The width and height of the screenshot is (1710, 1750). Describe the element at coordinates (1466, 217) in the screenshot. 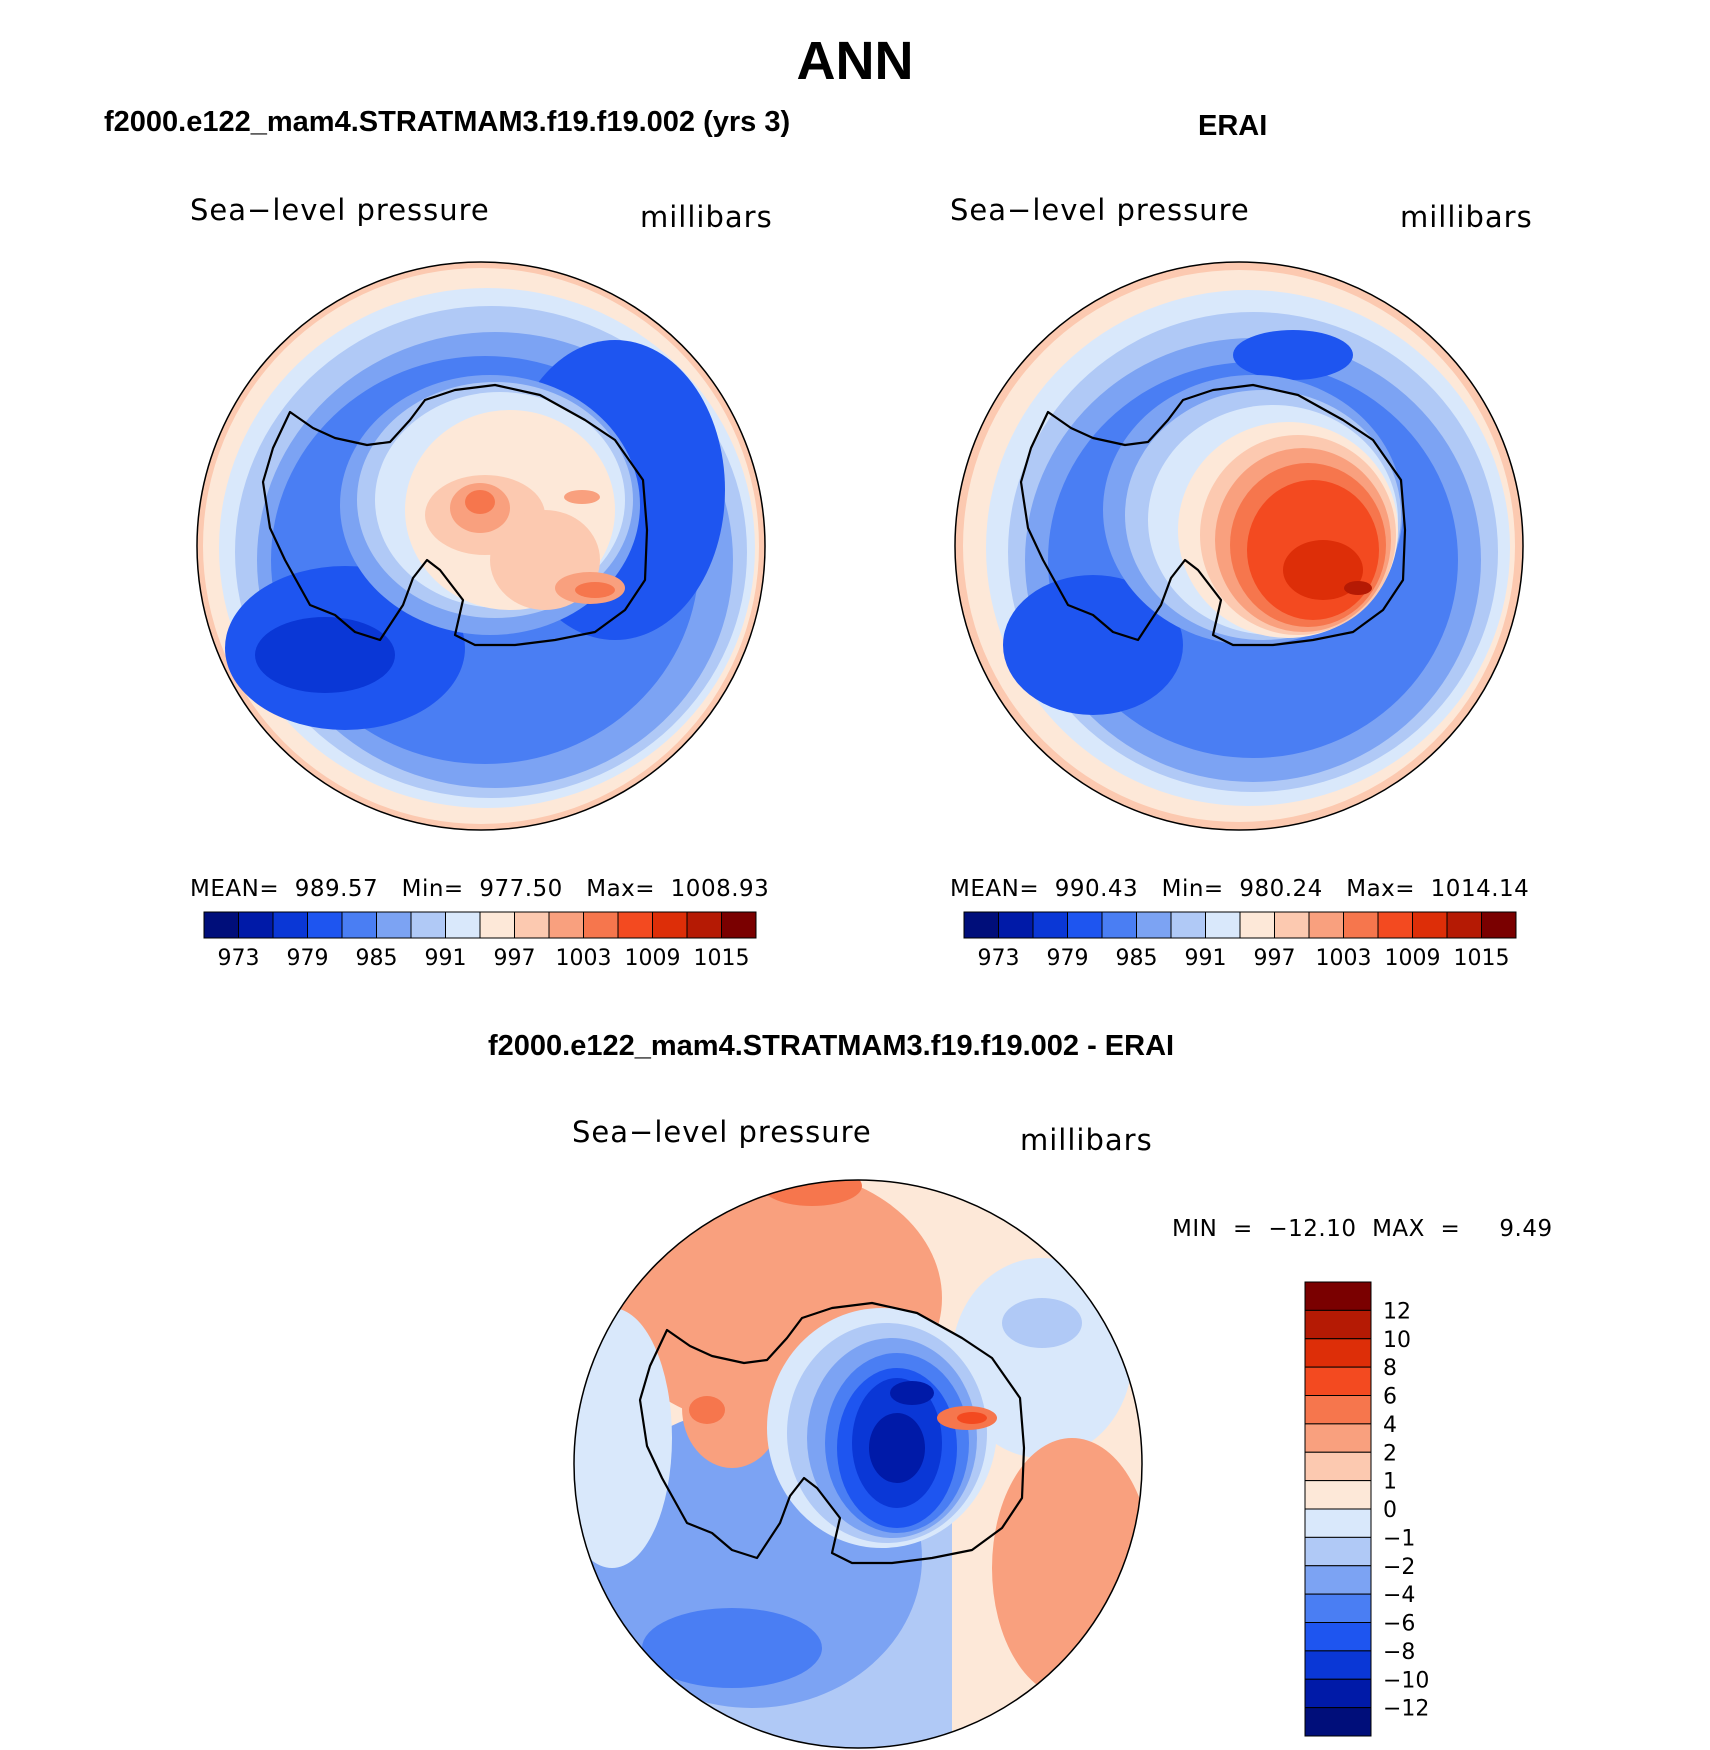

I see `erai-units-label: millibars` at that location.